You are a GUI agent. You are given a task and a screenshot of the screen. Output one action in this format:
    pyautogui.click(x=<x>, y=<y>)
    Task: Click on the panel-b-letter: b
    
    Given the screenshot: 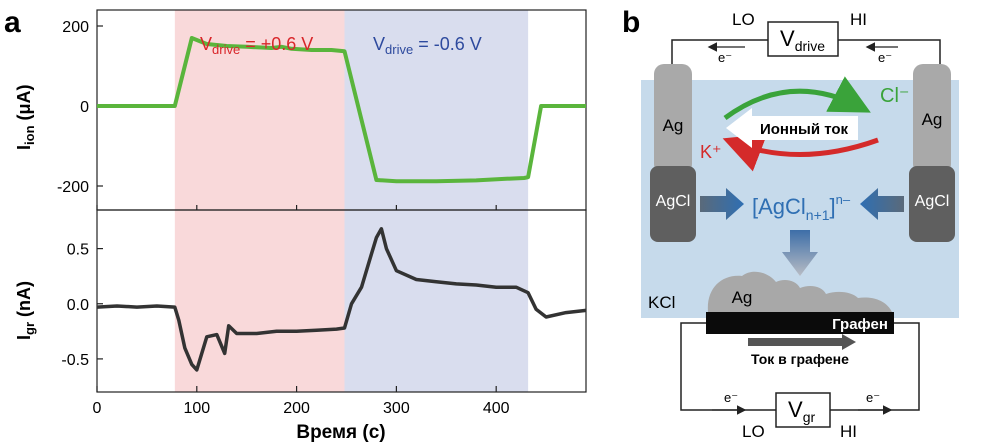 What is the action you would take?
    pyautogui.click(x=631, y=22)
    